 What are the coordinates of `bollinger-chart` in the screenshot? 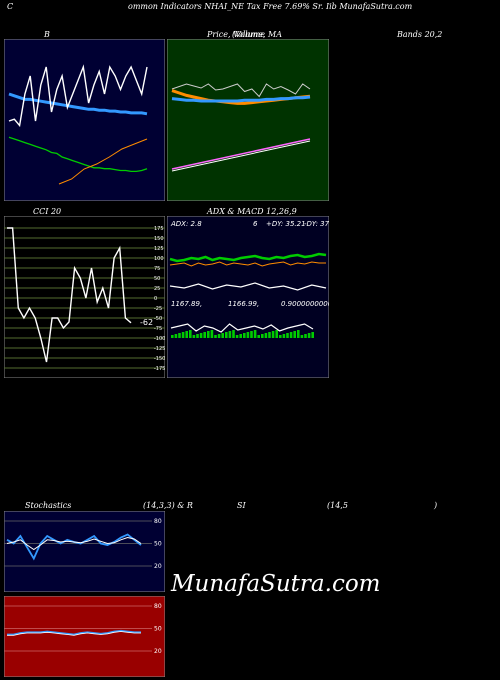 It's located at (84, 120).